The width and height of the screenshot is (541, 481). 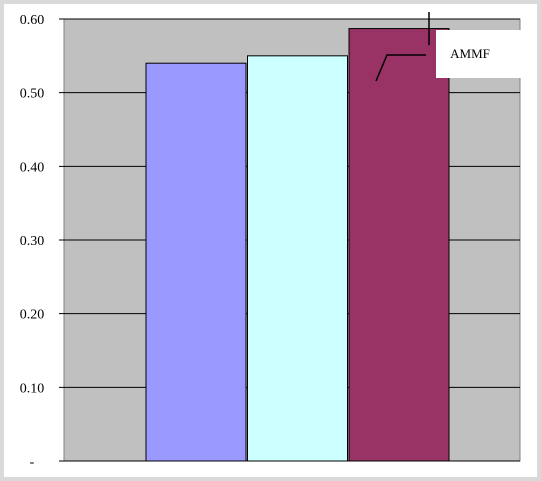 What do you see at coordinates (32, 94) in the screenshot?
I see `y-tick-label: 0.50` at bounding box center [32, 94].